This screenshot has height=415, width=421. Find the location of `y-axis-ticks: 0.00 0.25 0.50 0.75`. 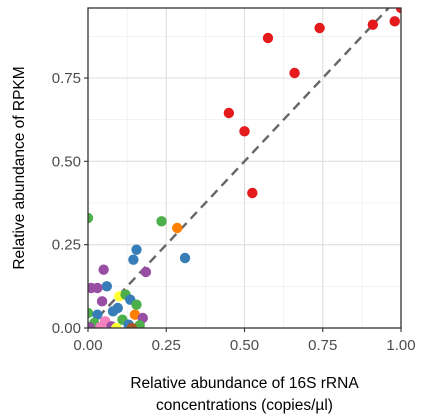

y-axis-ticks: 0.00 0.25 0.50 0.75 is located at coordinates (70, 203).